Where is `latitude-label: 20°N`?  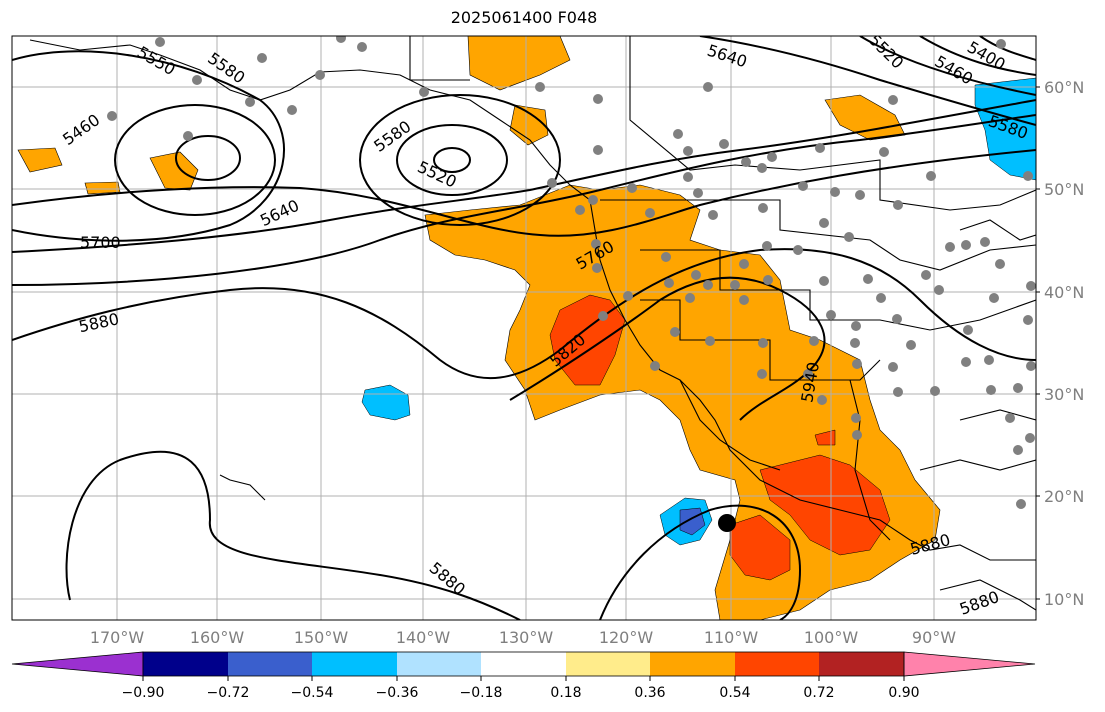 latitude-label: 20°N is located at coordinates (1064, 496).